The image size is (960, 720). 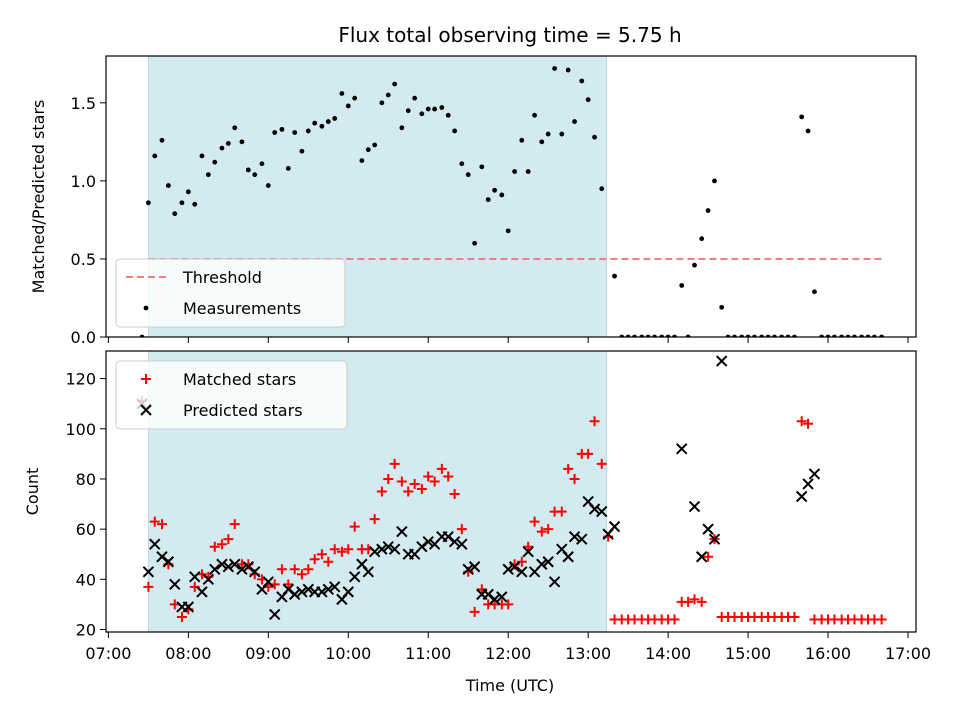 What do you see at coordinates (509, 35) in the screenshot?
I see `chart-title: Flux total observing time = 5.75 h` at bounding box center [509, 35].